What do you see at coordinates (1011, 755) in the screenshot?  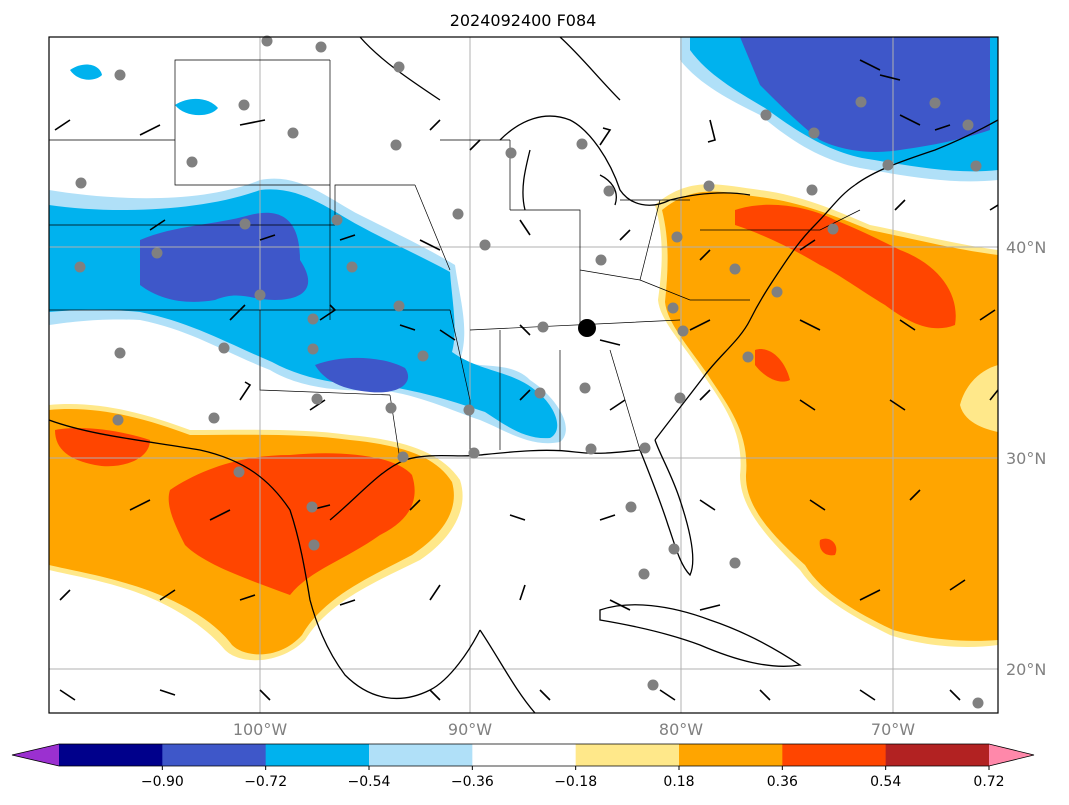 I see `colorbar-extend-max` at bounding box center [1011, 755].